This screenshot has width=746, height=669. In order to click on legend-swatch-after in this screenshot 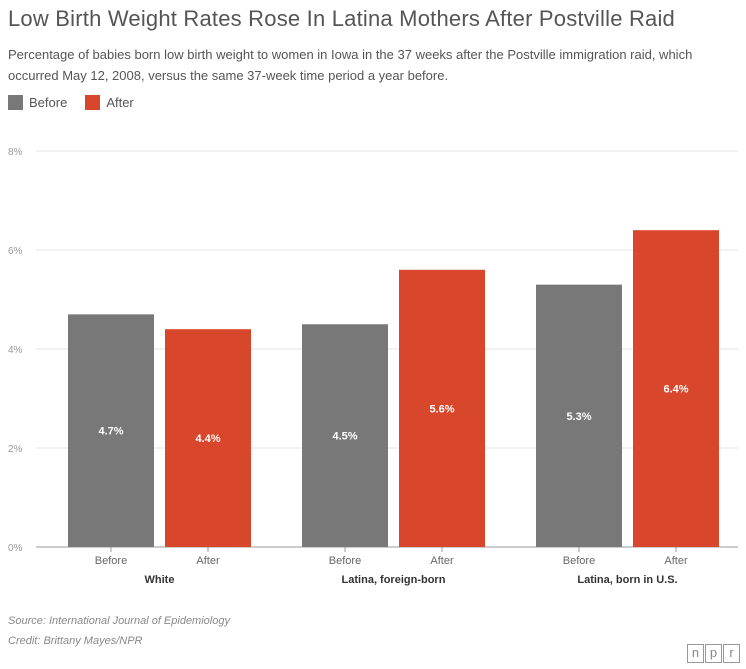, I will do `click(93, 102)`.